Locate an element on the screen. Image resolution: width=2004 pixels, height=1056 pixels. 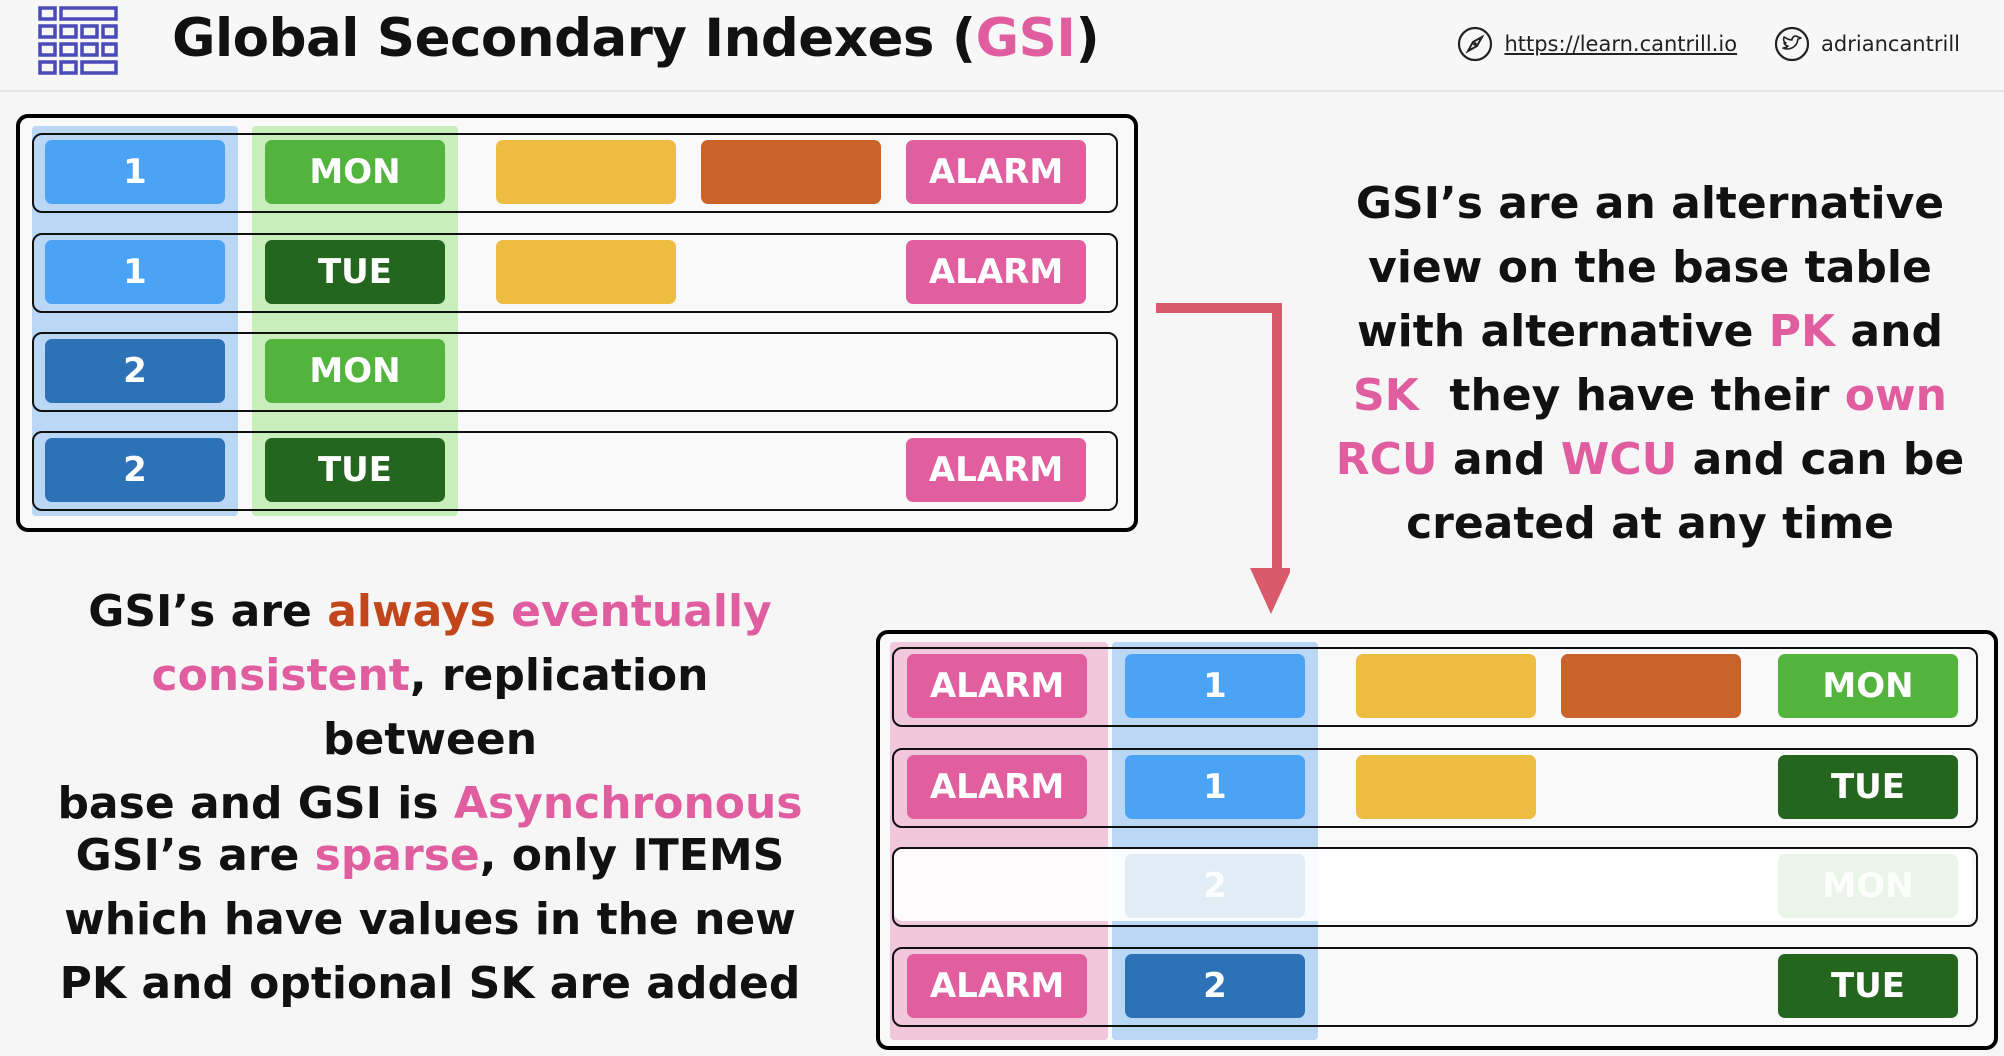
table-grid-icon is located at coordinates (78, 40).